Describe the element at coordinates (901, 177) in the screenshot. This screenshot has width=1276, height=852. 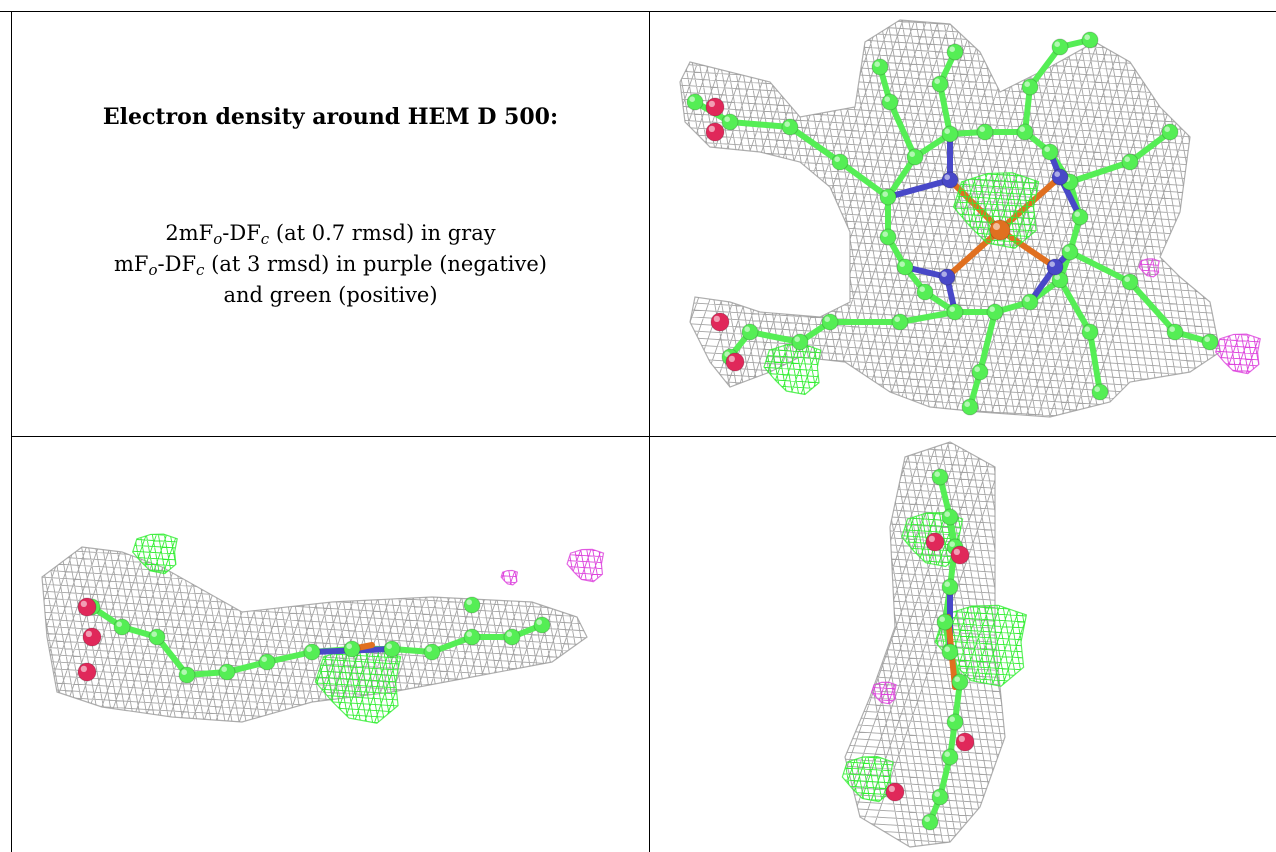
I see `ring-bond` at that location.